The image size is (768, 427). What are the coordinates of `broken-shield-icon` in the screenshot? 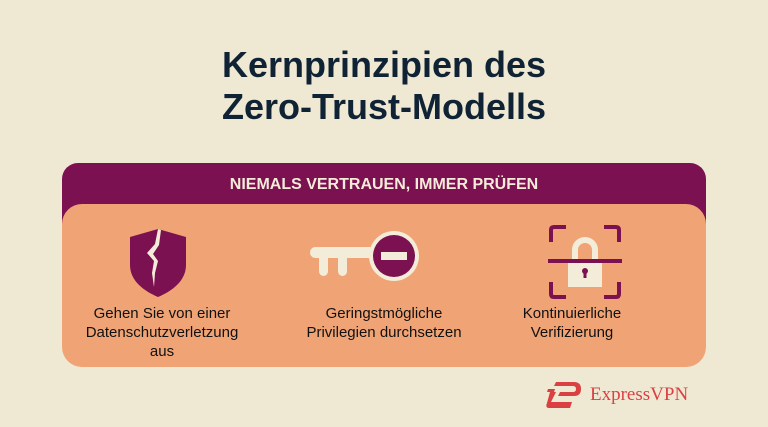 It's located at (158, 263).